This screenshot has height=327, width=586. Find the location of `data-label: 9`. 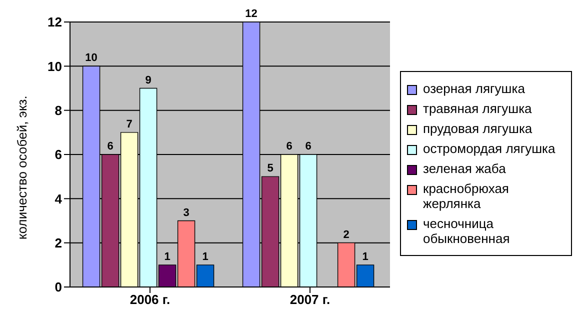

data-label: 9 is located at coordinates (148, 80).